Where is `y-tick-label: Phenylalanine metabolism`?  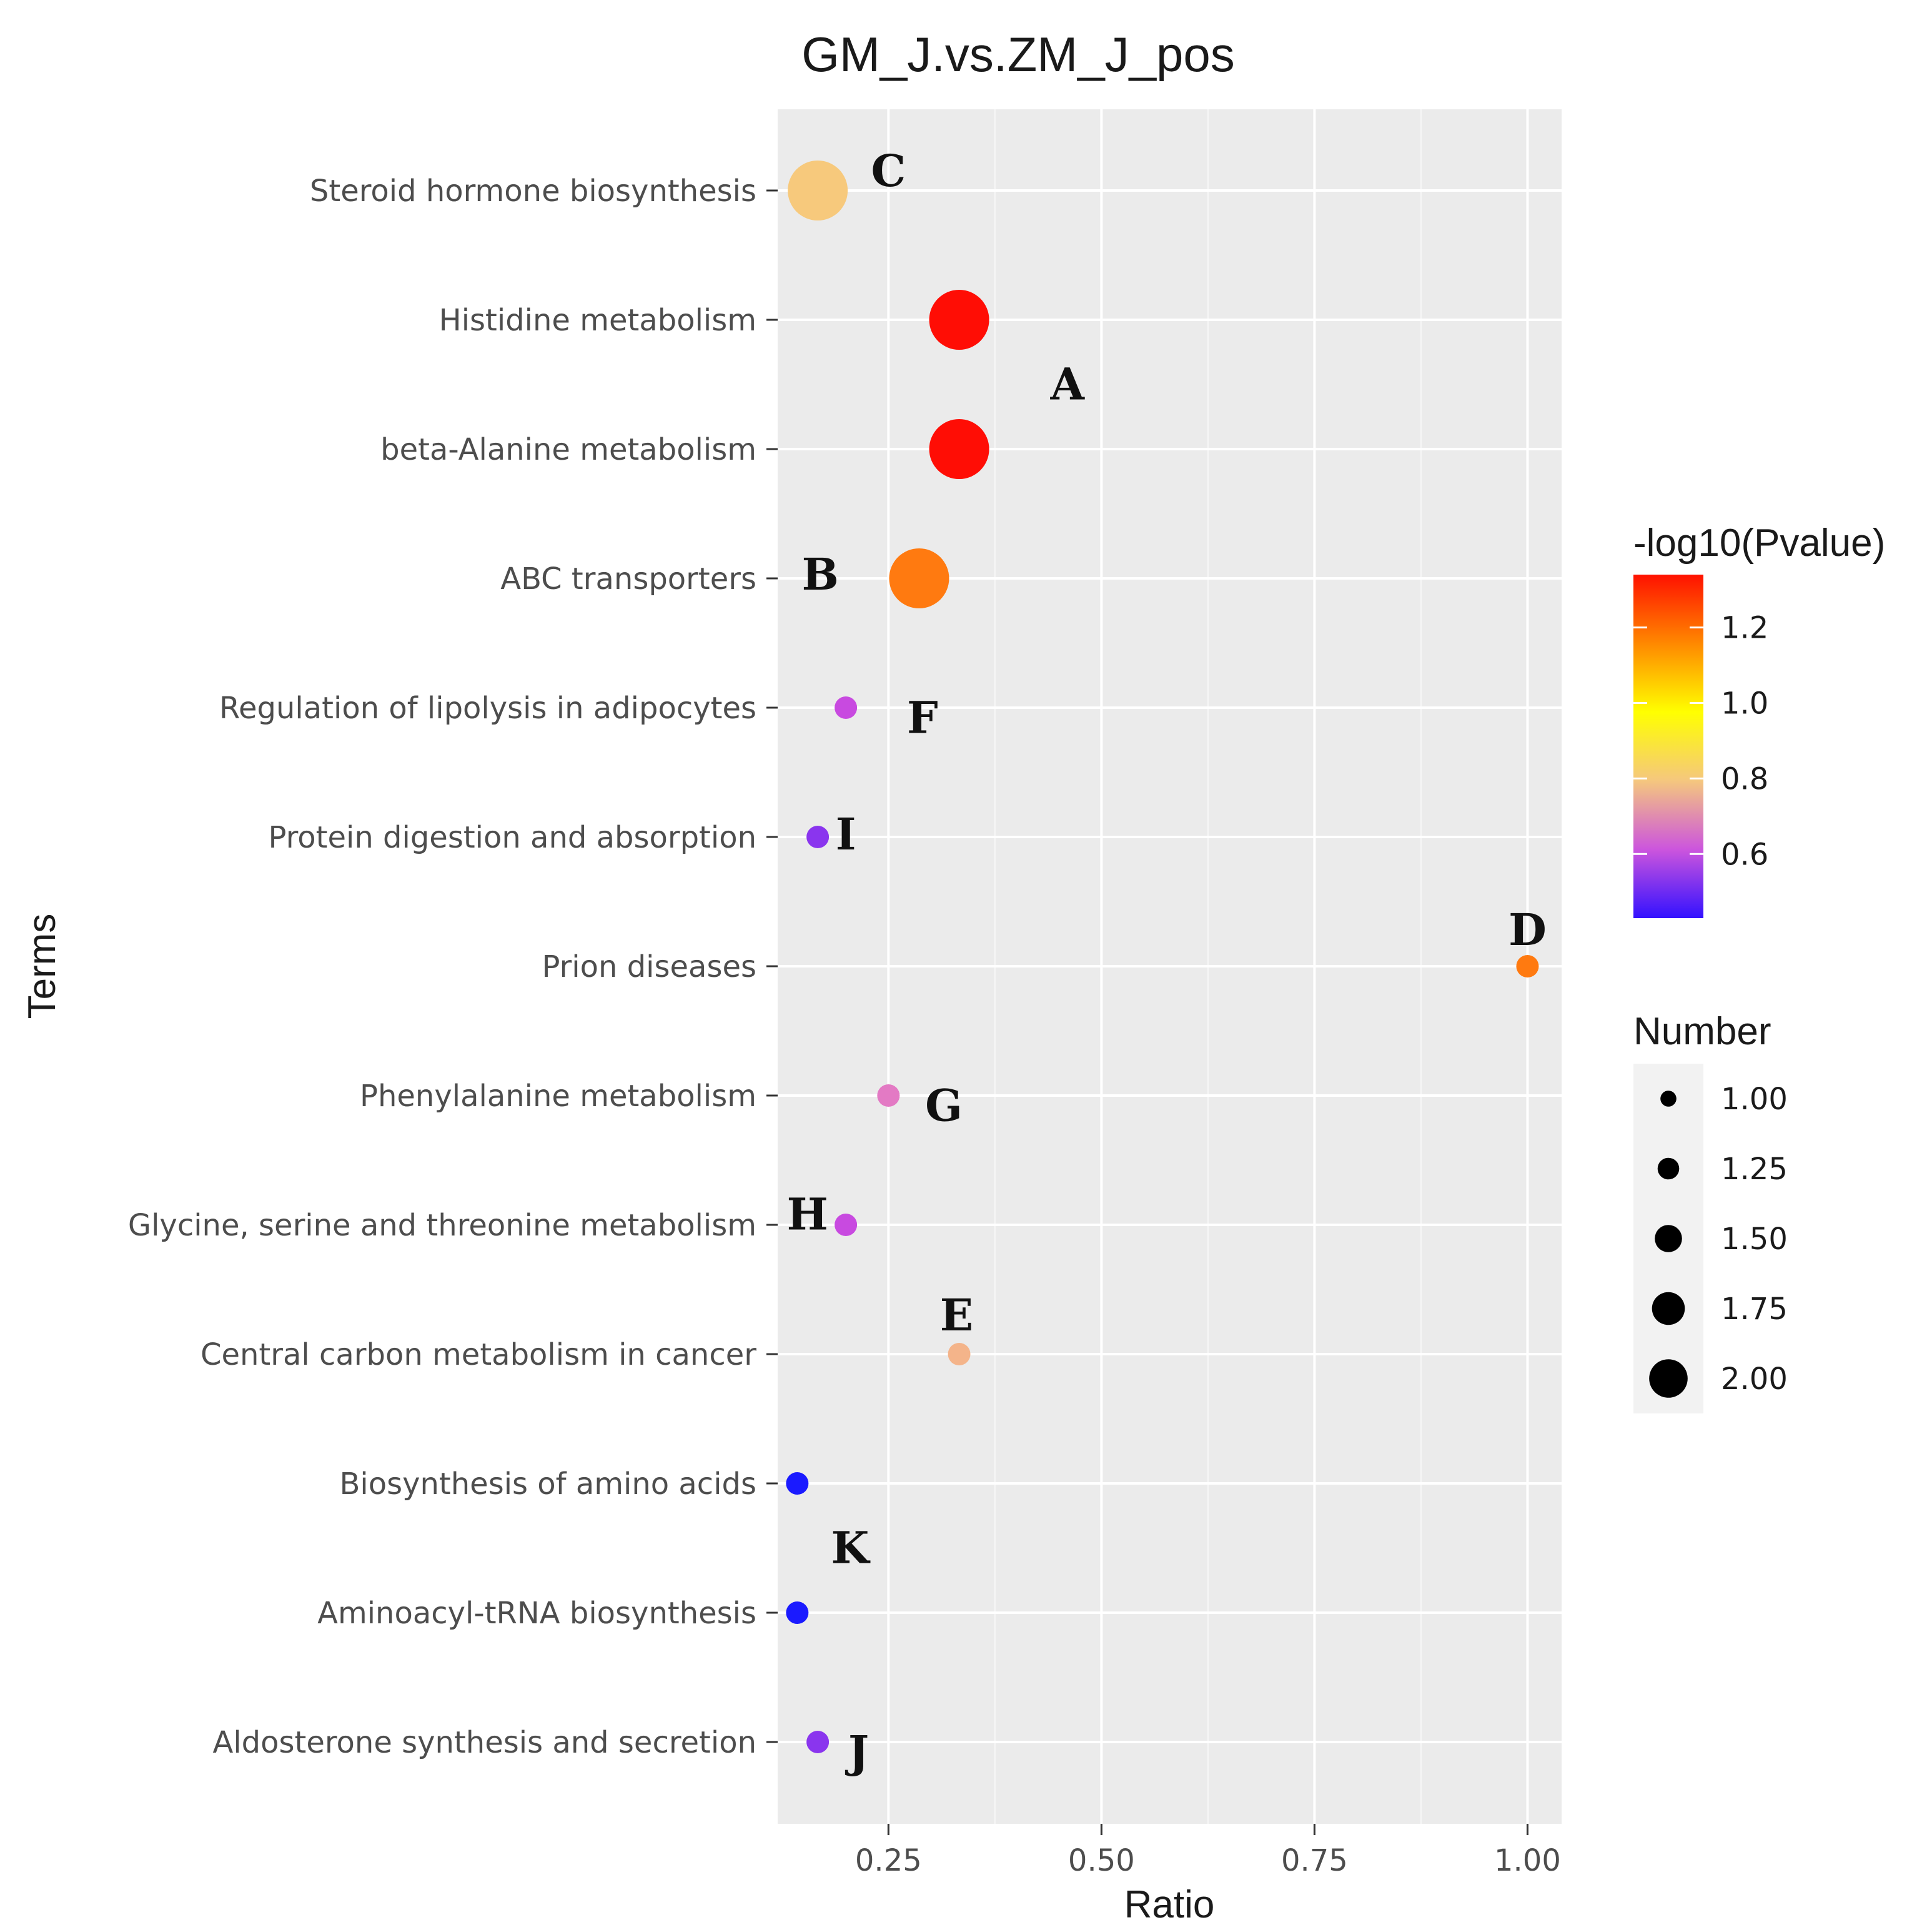
y-tick-label: Phenylalanine metabolism is located at coordinates (558, 1096).